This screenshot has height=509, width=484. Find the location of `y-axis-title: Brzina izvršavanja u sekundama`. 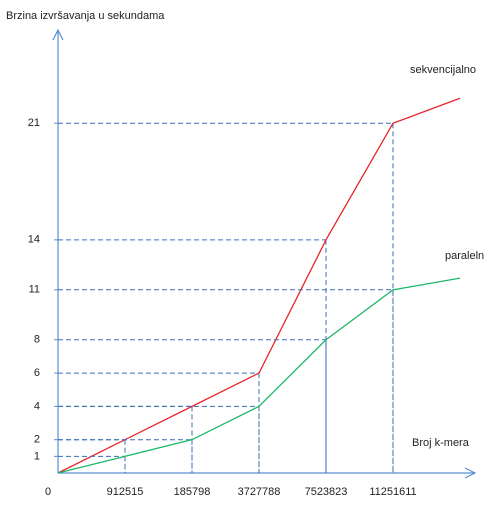

y-axis-title: Brzina izvršavanja u sekundama is located at coordinates (85, 16).